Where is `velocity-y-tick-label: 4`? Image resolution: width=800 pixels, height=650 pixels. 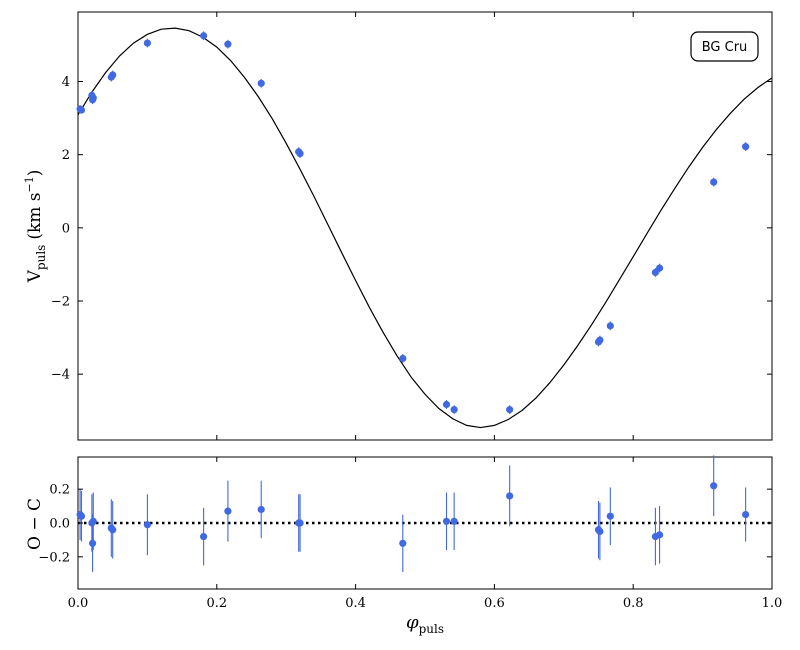
velocity-y-tick-label: 4 is located at coordinates (66, 82).